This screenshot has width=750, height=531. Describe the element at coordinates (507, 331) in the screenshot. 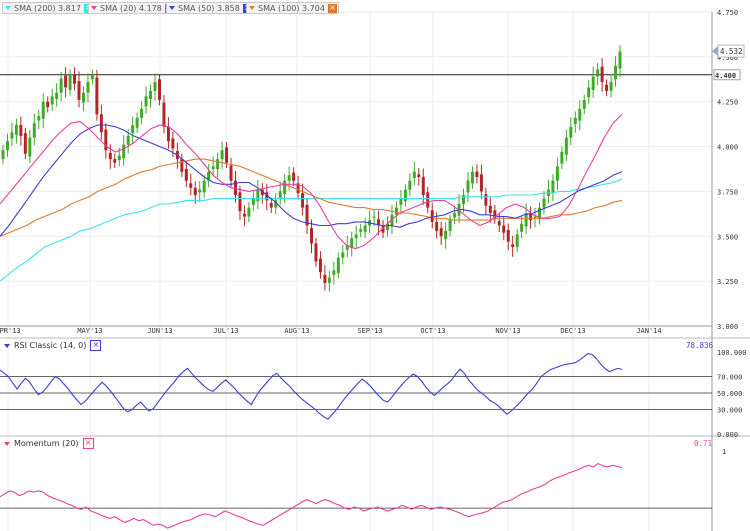

I see `x-tick-label: NOV'13` at that location.